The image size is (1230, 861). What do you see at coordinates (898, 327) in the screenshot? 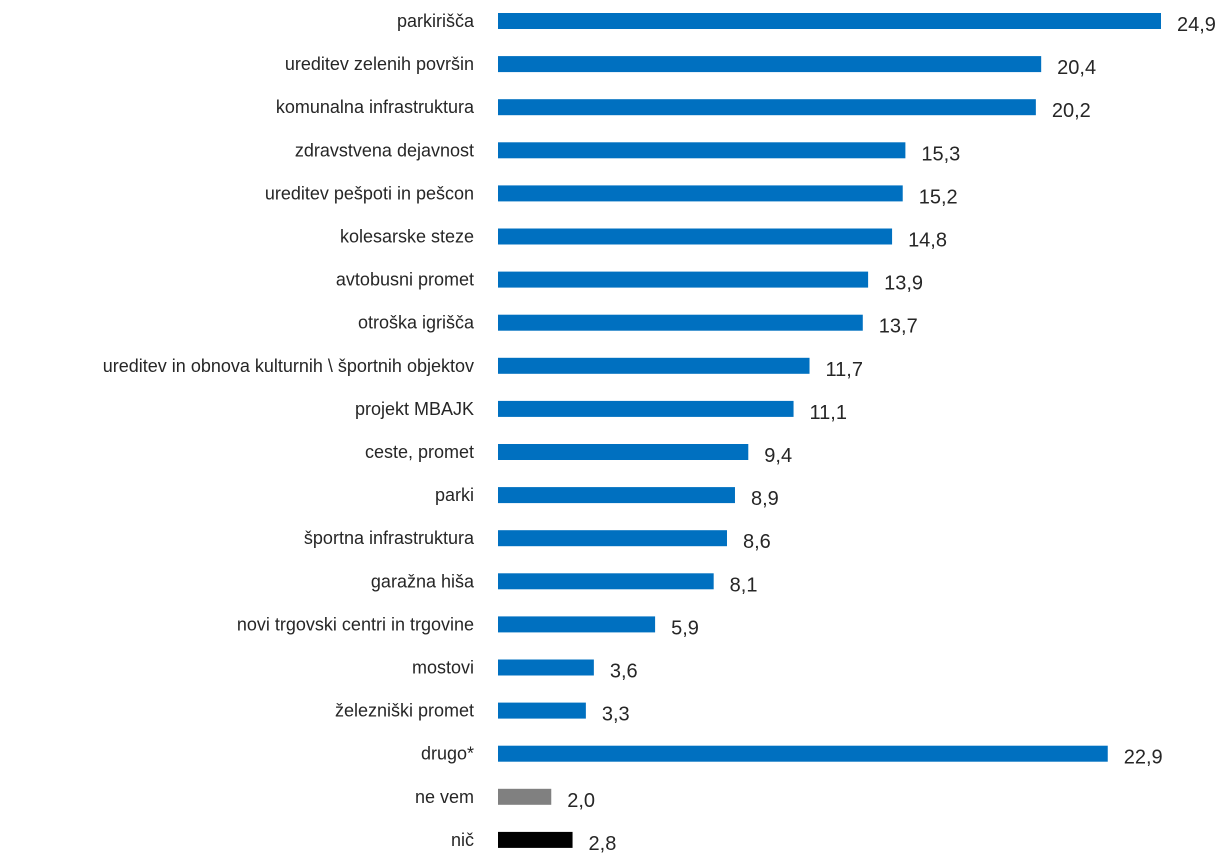
I see `value-label: 13,7` at bounding box center [898, 327].